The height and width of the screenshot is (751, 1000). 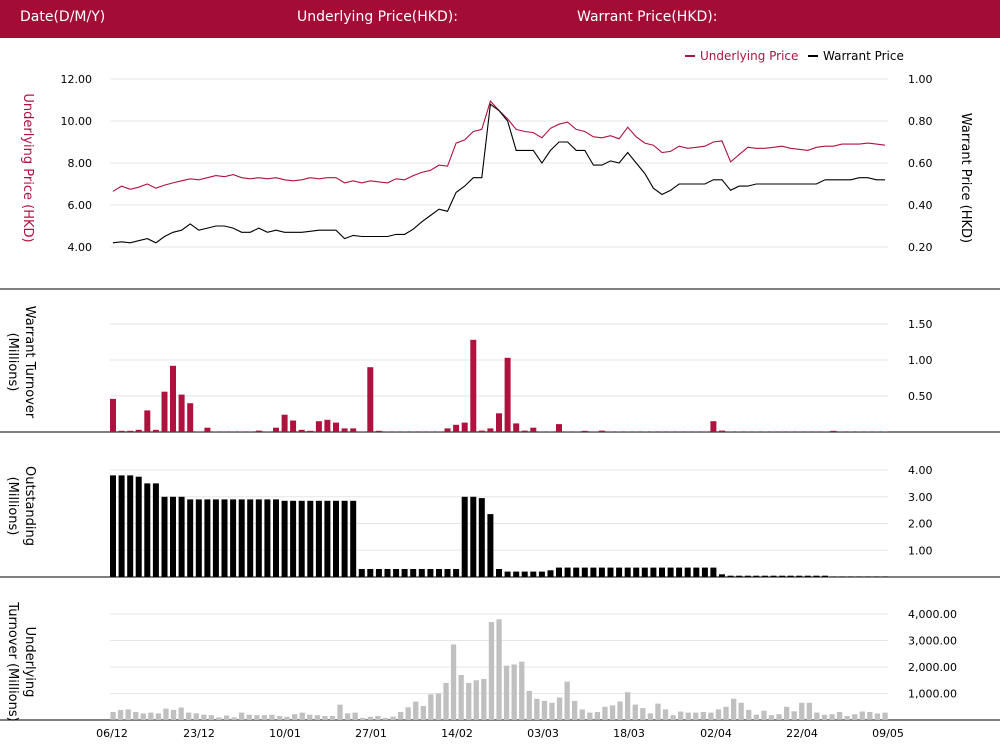 I want to click on y-right-tick-label: 0.40, so click(x=920, y=205).